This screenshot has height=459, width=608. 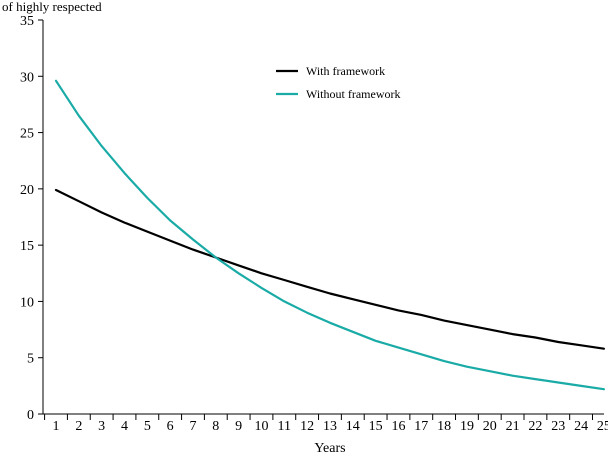 What do you see at coordinates (345, 71) in the screenshot?
I see `legend-label-1: With framework` at bounding box center [345, 71].